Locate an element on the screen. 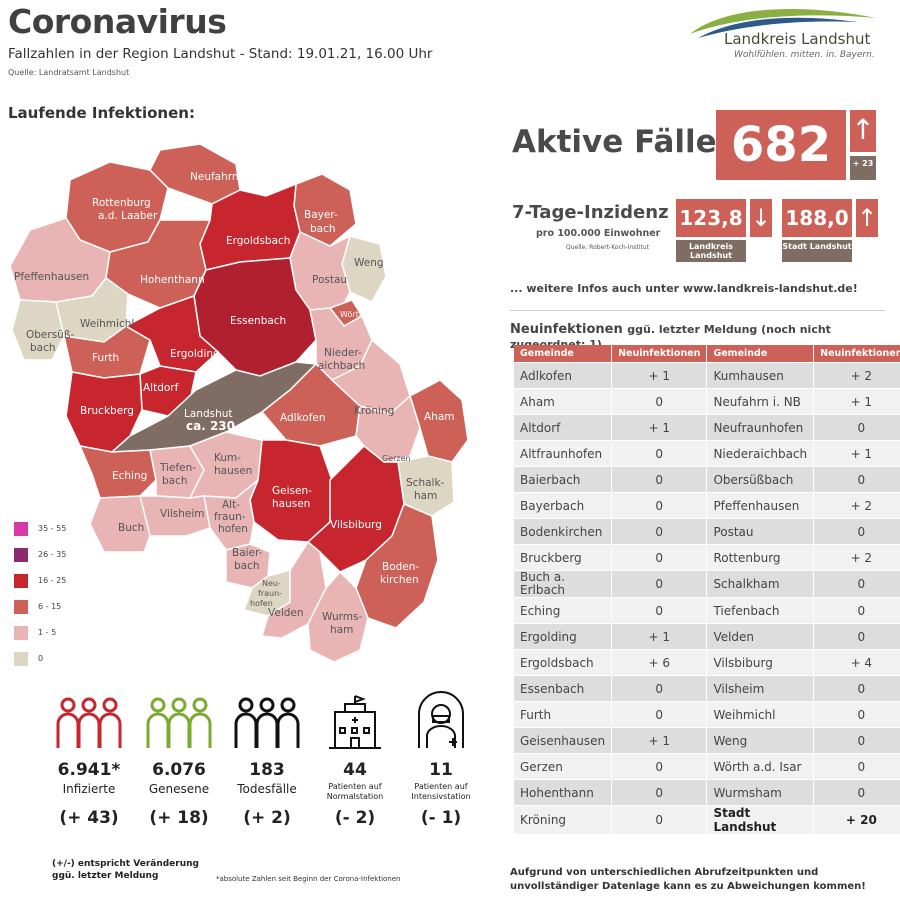 The height and width of the screenshot is (900, 900). gemeinde-cell: Bruckberg is located at coordinates (563, 557).